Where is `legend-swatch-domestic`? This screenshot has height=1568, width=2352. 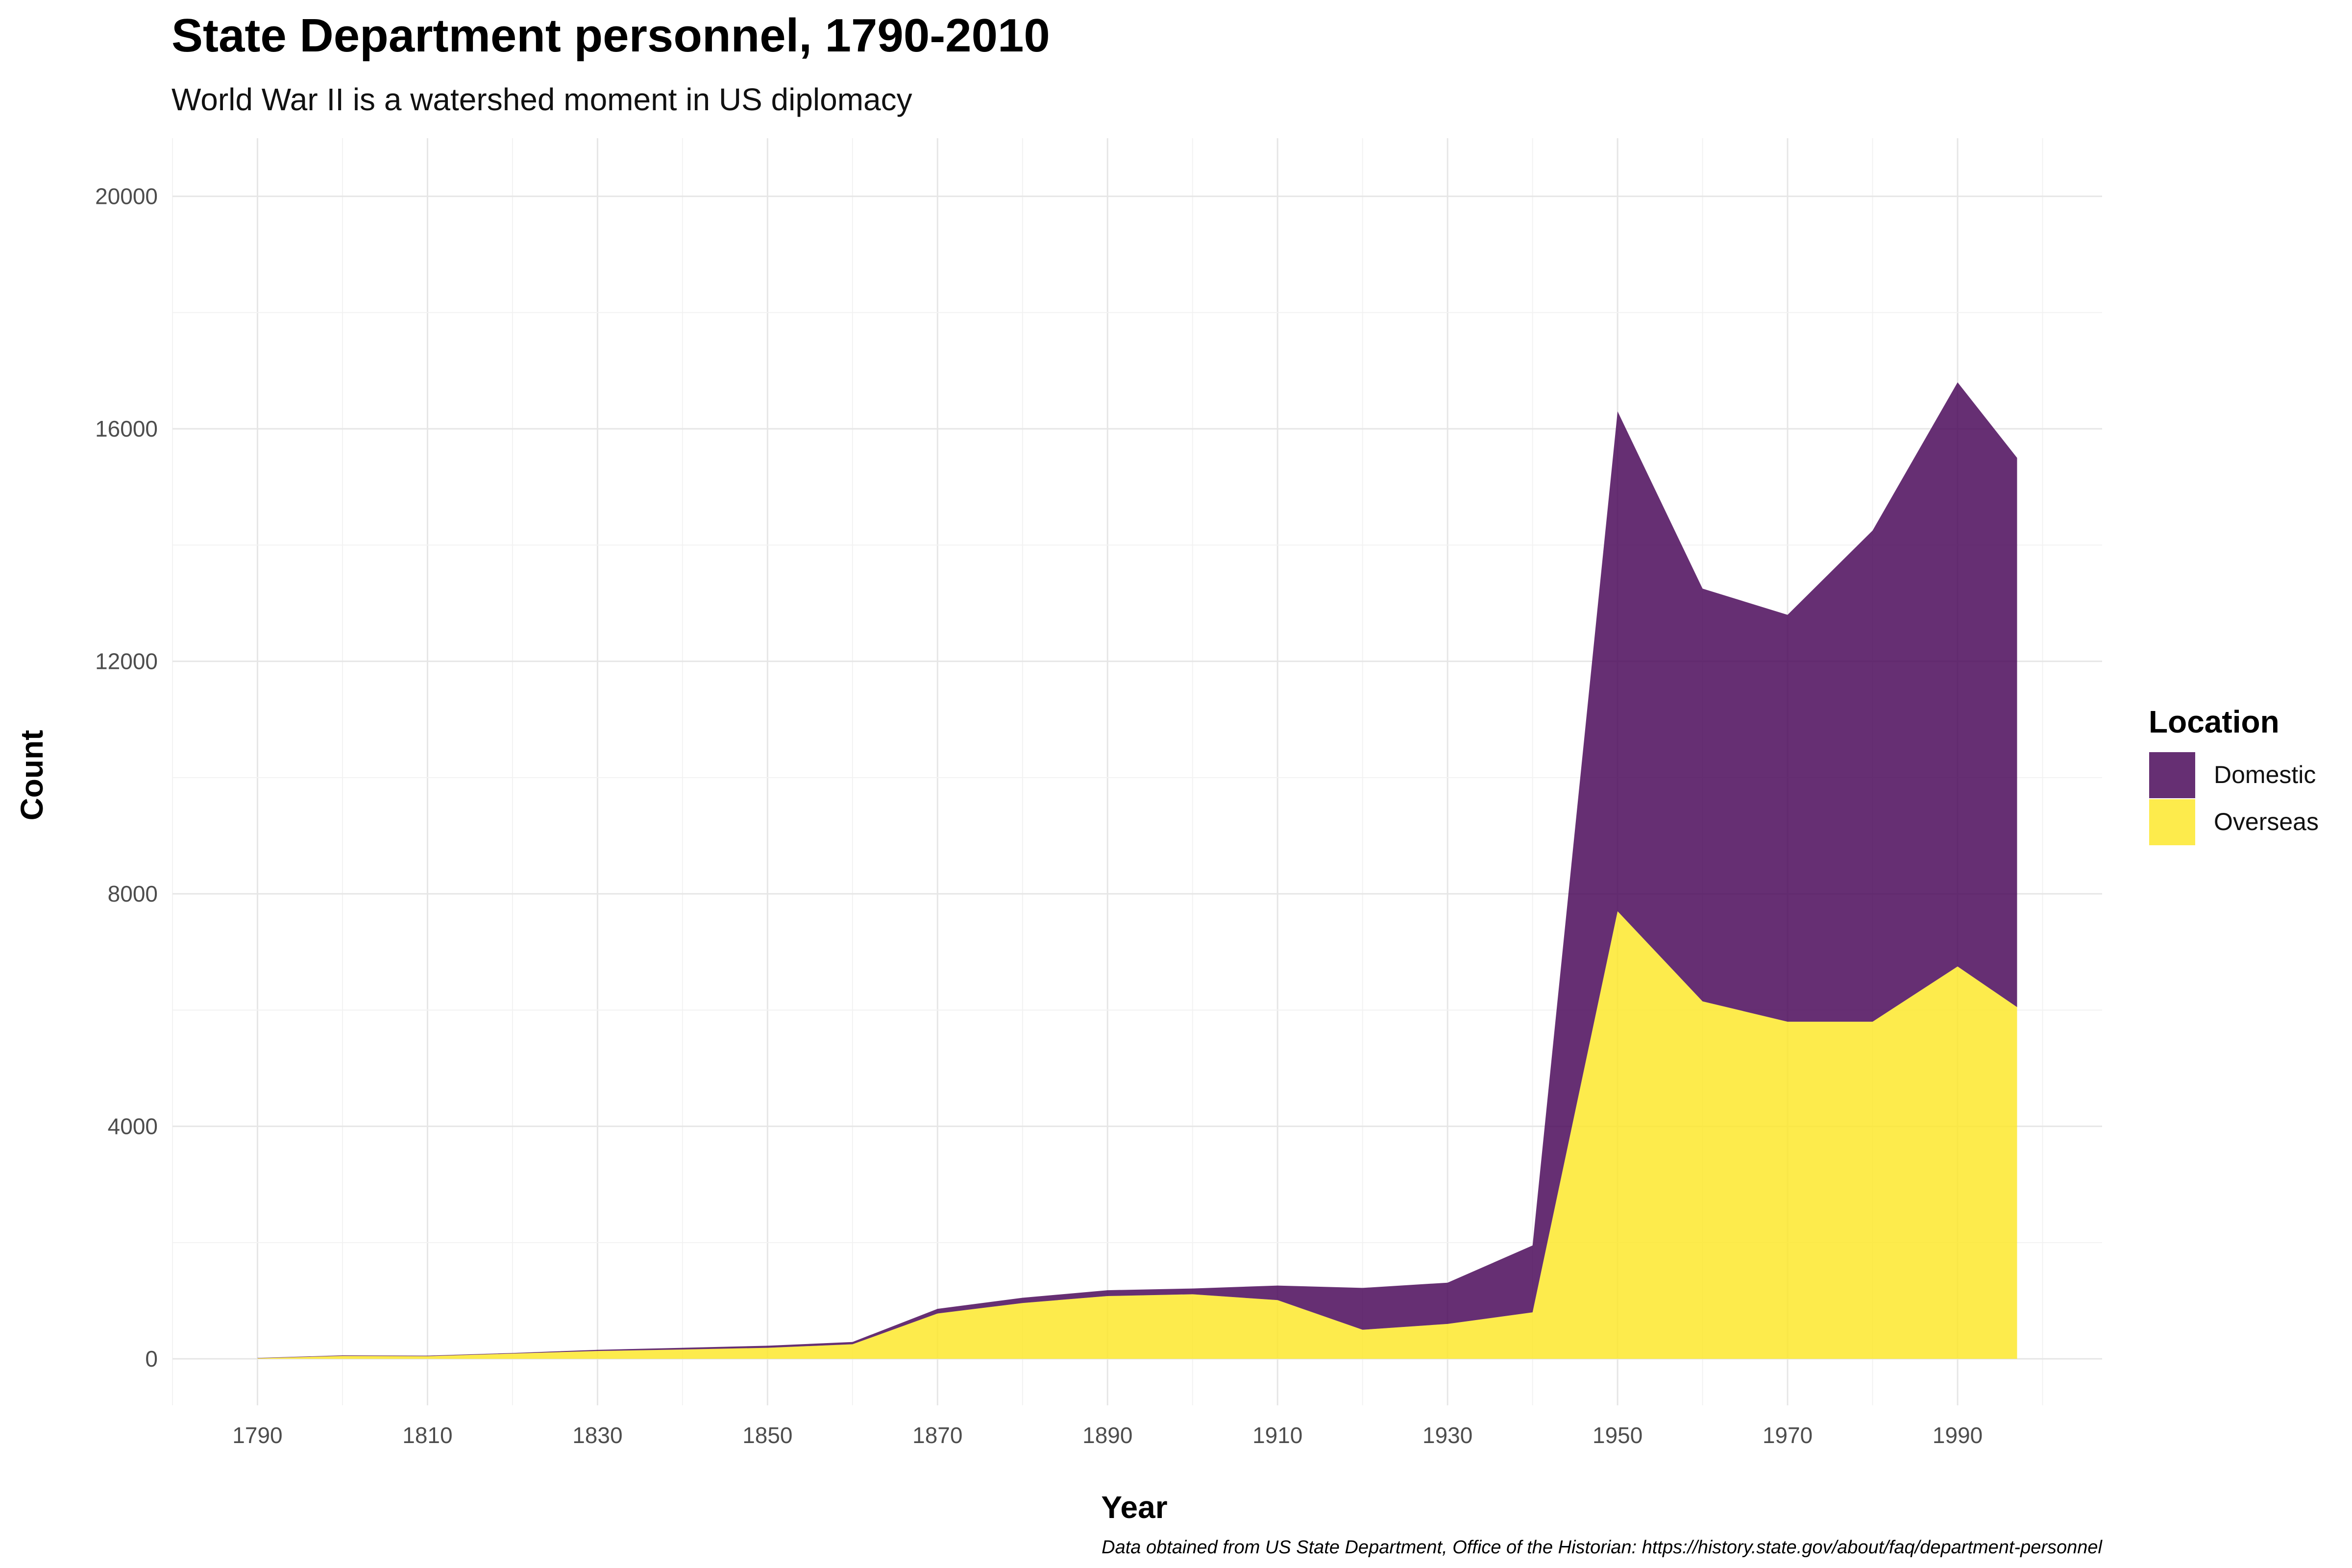 legend-swatch-domestic is located at coordinates (2172, 775).